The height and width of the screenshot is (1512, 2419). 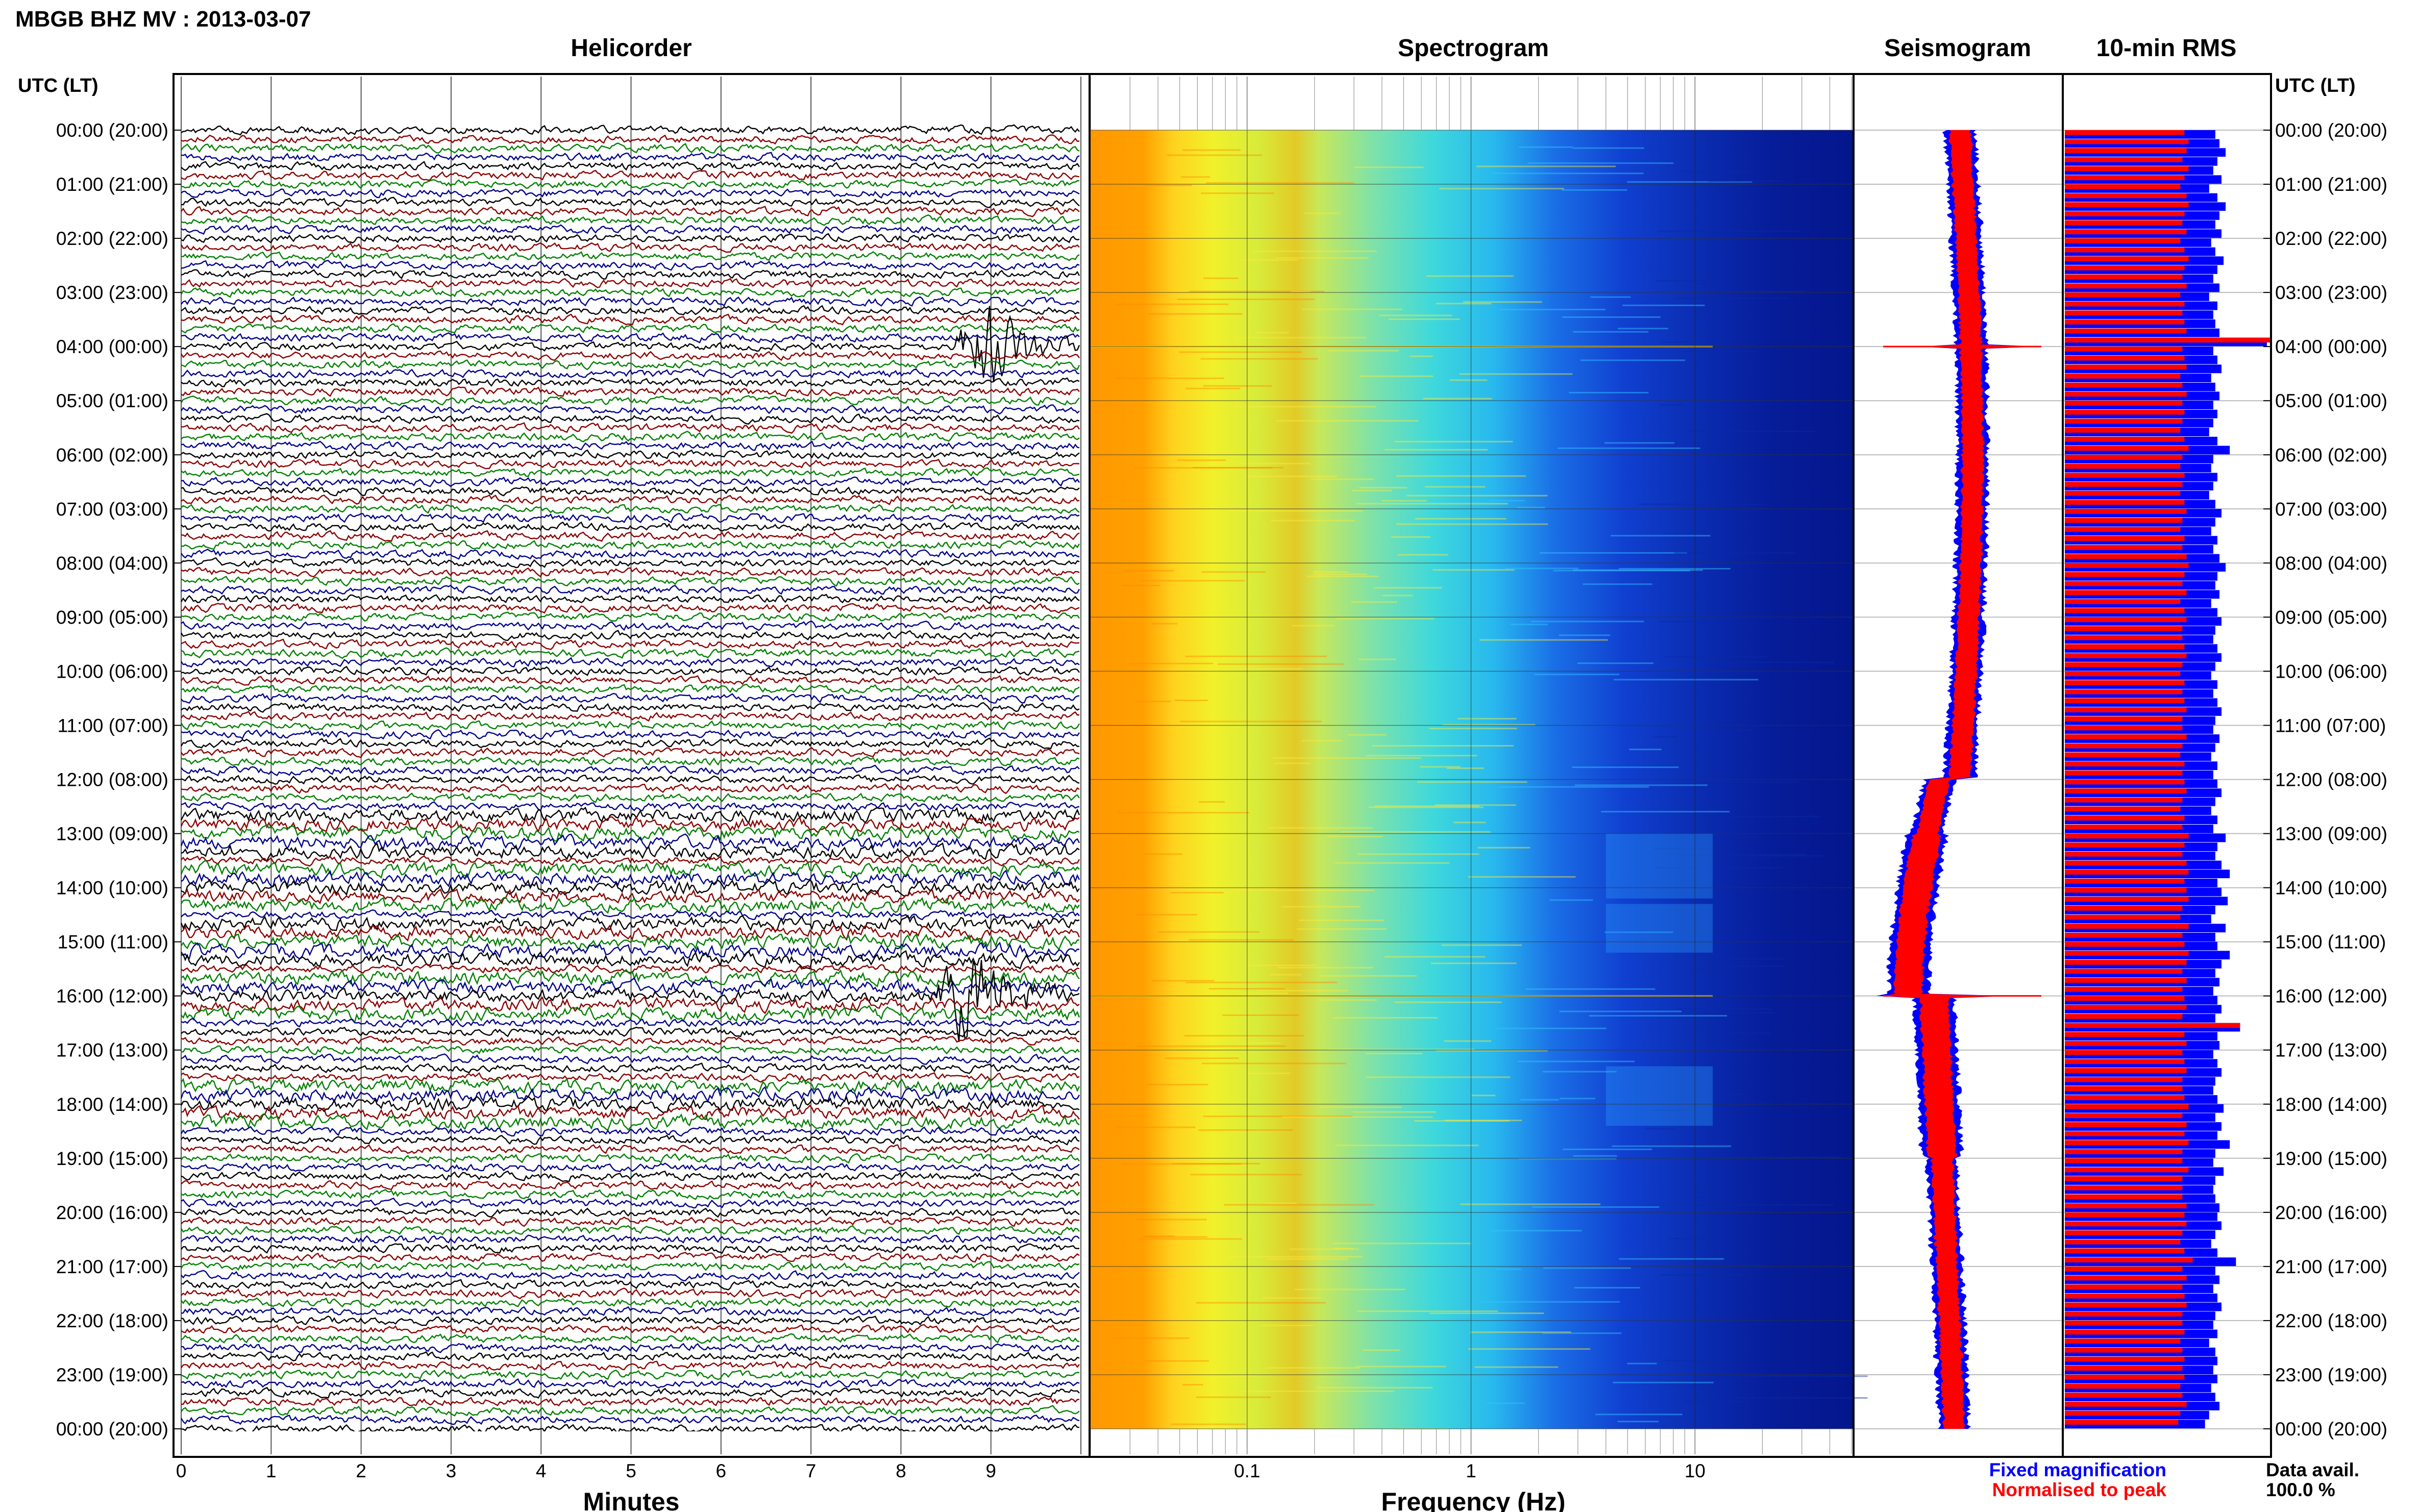 What do you see at coordinates (2331, 238) in the screenshot?
I see `time-tick-label-right: 02:00 (22:00)` at bounding box center [2331, 238].